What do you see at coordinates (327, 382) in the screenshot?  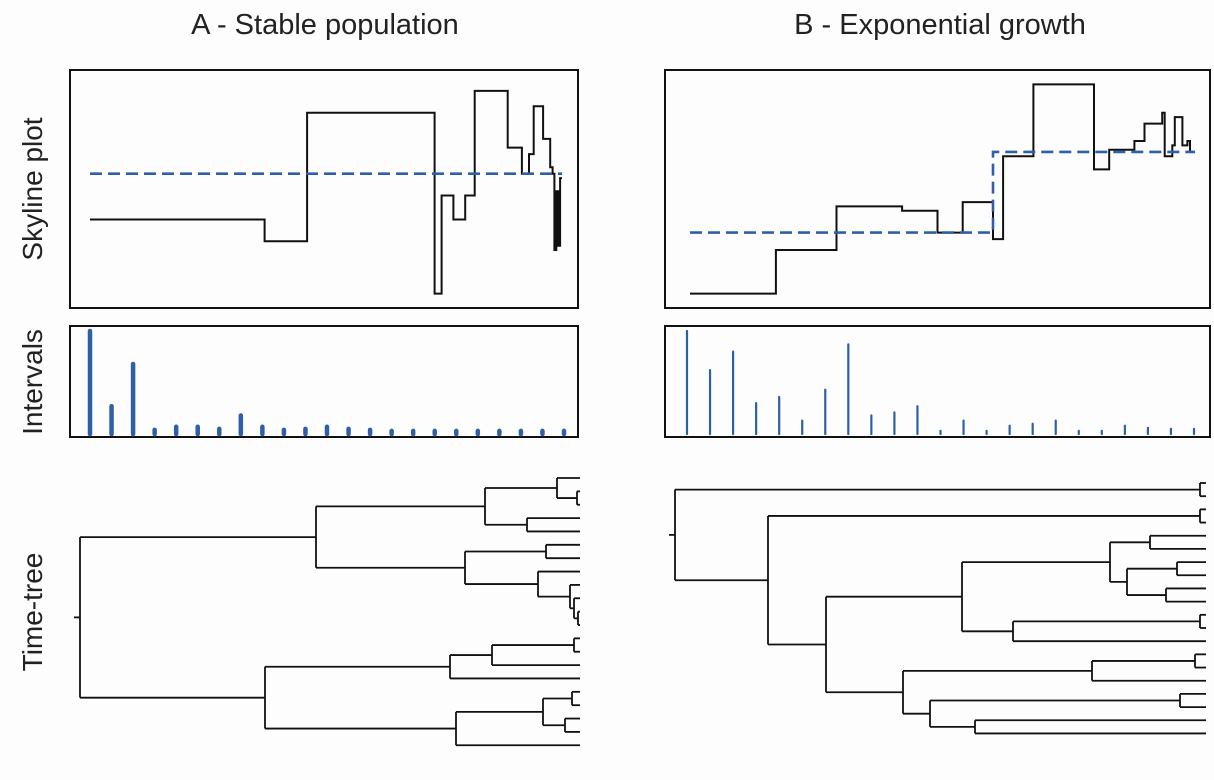 I see `panel-a-intervals-bars` at bounding box center [327, 382].